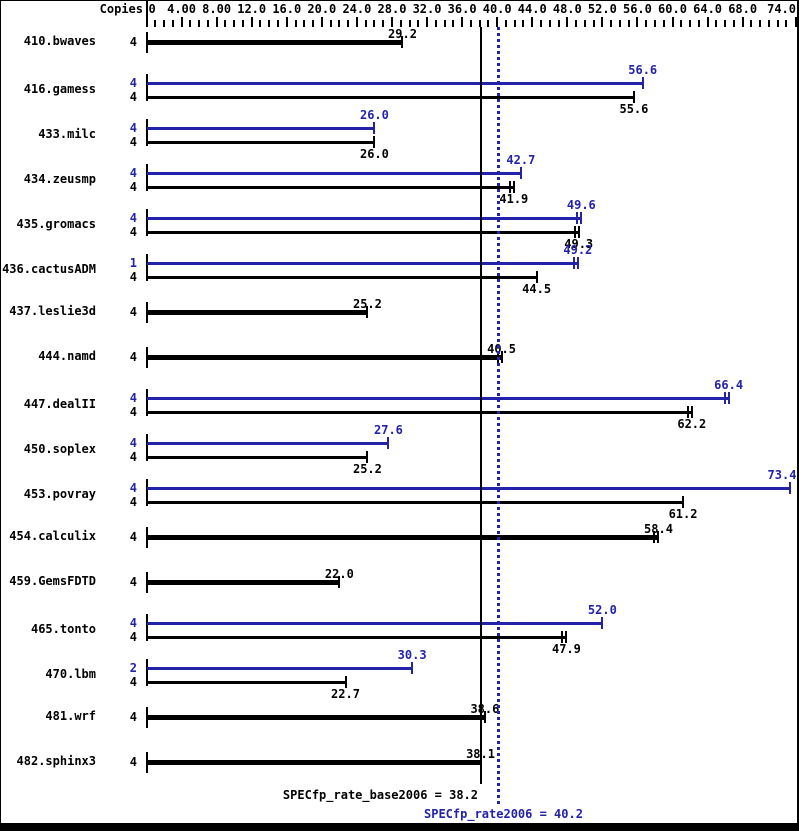 This screenshot has width=799, height=831. Describe the element at coordinates (357, 9) in the screenshot. I see `axis-tick-label: 24.0` at that location.